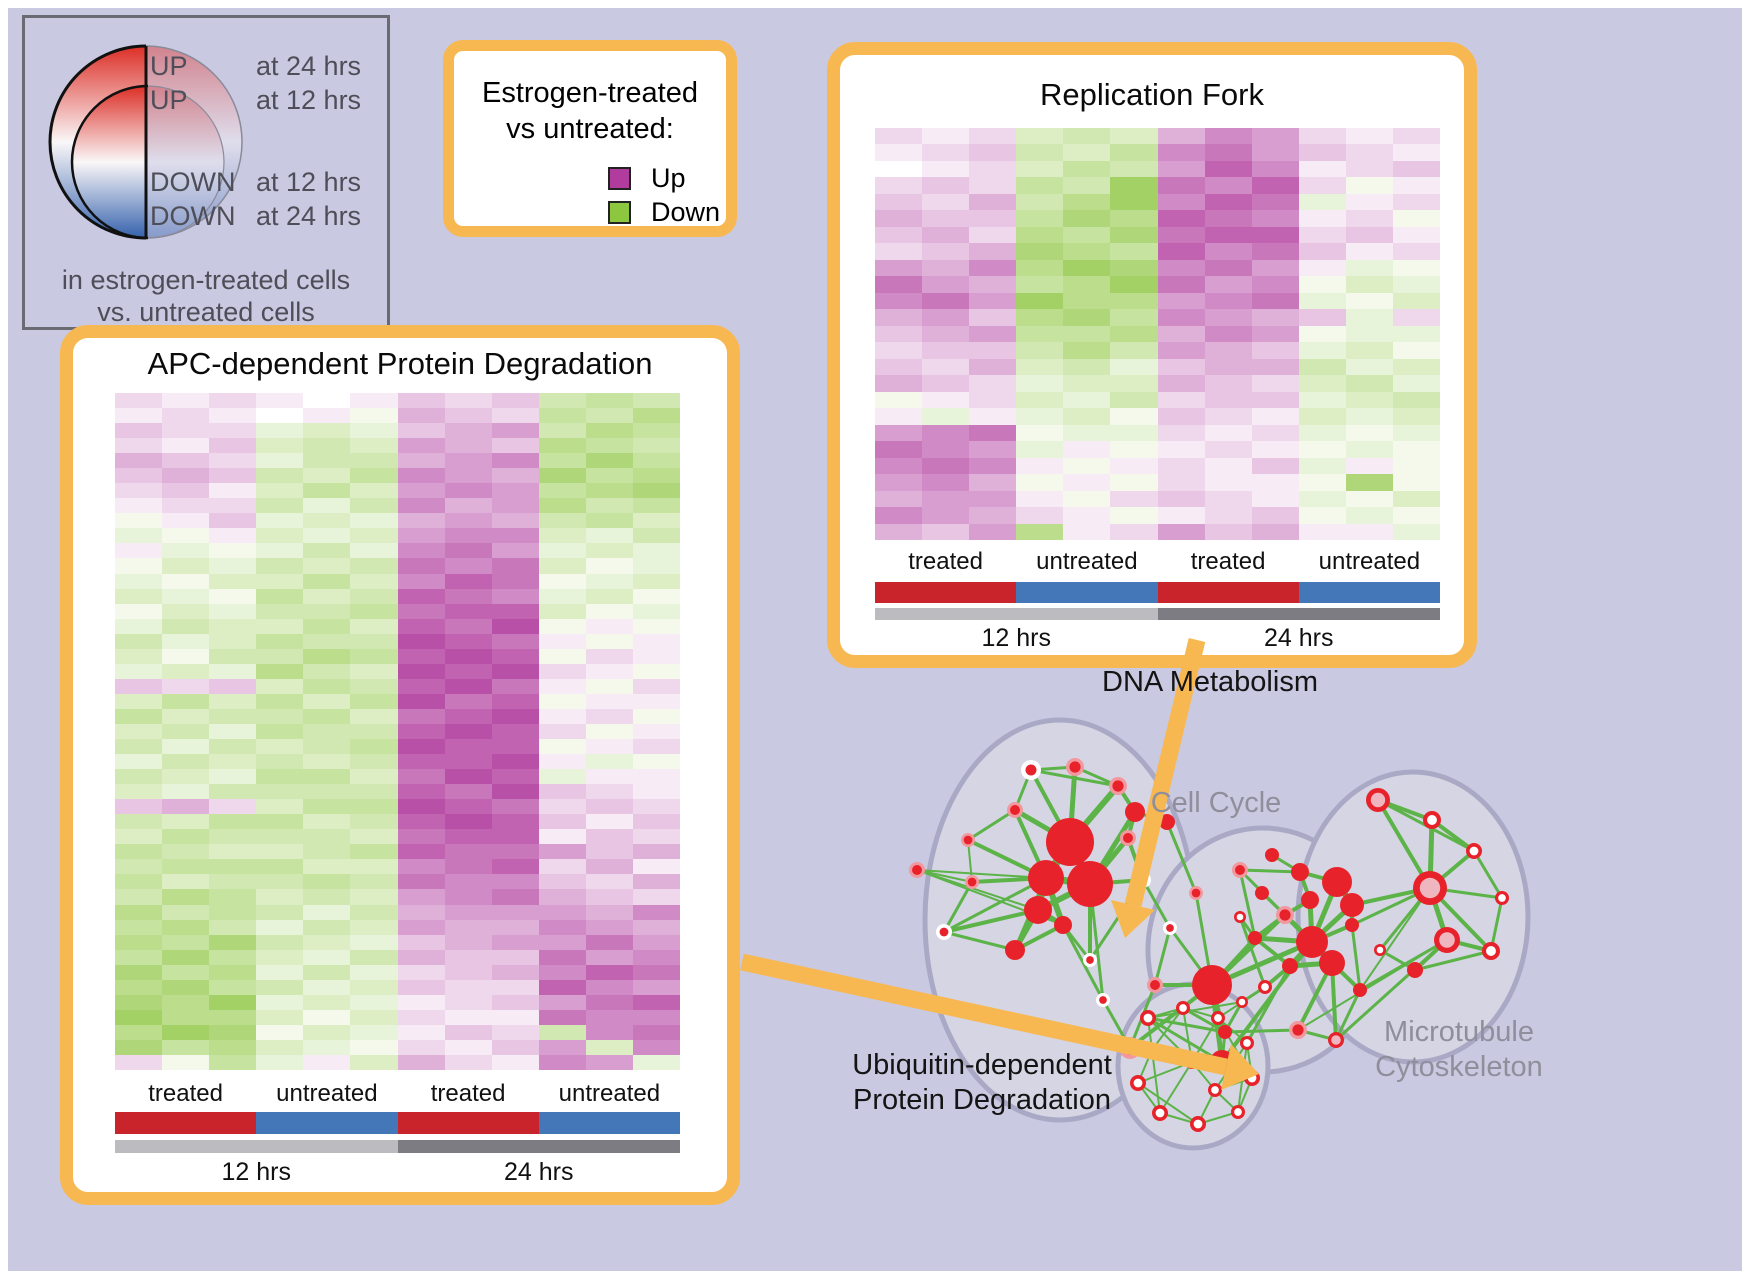 This screenshot has width=1750, height=1279. I want to click on timepoint-label: 12 hrs, so click(256, 1172).